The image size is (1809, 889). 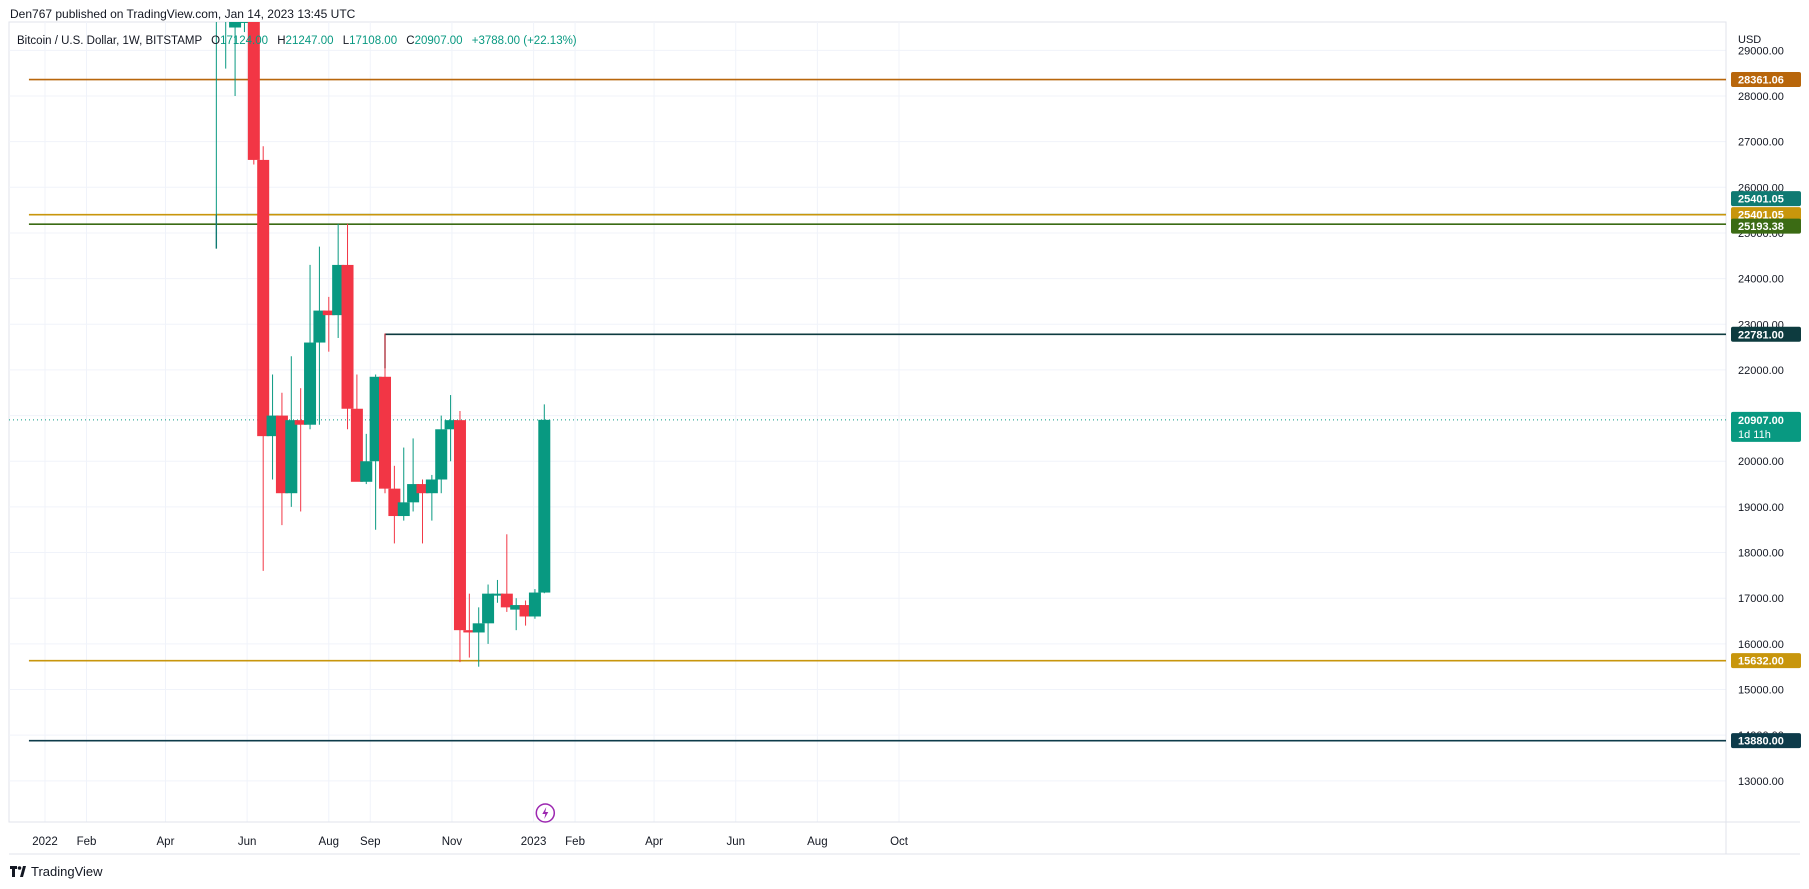 I want to click on low-label: L, so click(x=346, y=41).